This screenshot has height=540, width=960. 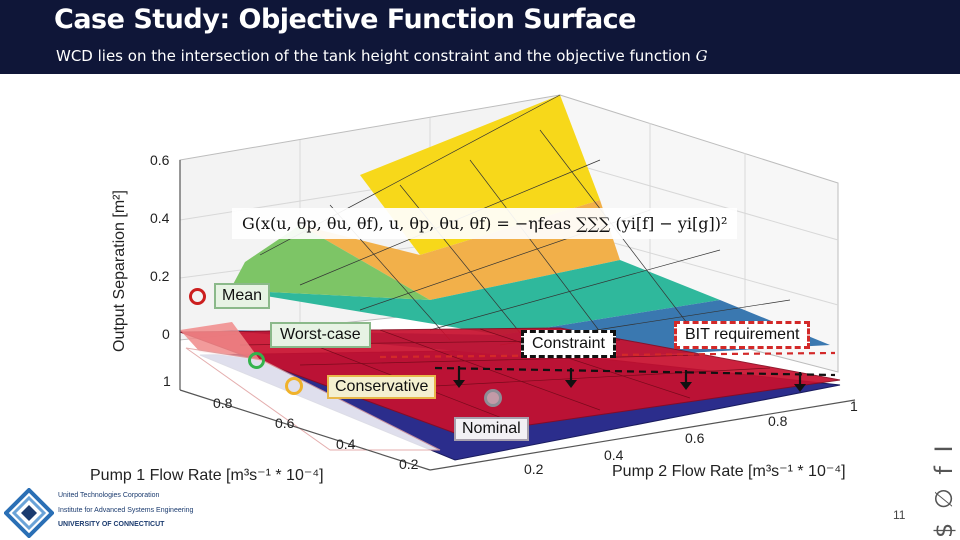 What do you see at coordinates (629, 386) in the screenshot?
I see `constraint-arrowheads` at bounding box center [629, 386].